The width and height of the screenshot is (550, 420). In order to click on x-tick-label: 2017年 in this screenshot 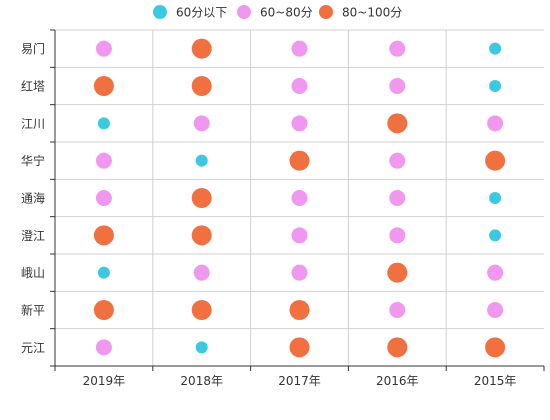, I will do `click(299, 381)`.